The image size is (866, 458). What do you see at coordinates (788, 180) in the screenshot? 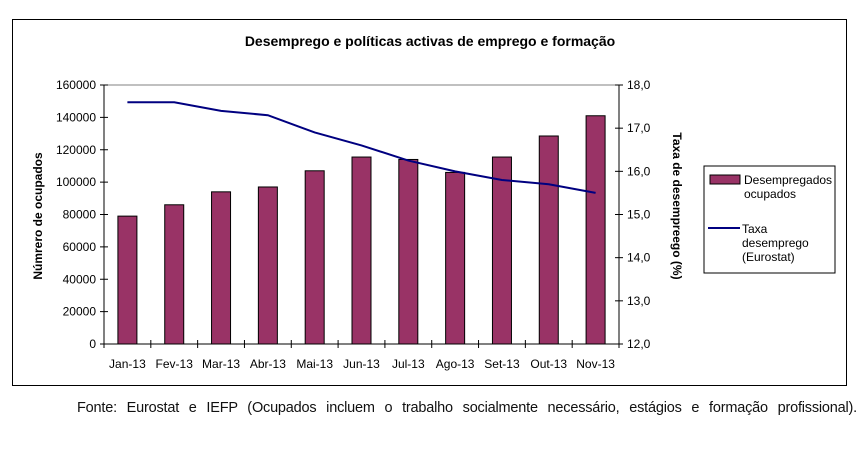
I see `legend-label-bar: Desempregados` at bounding box center [788, 180].